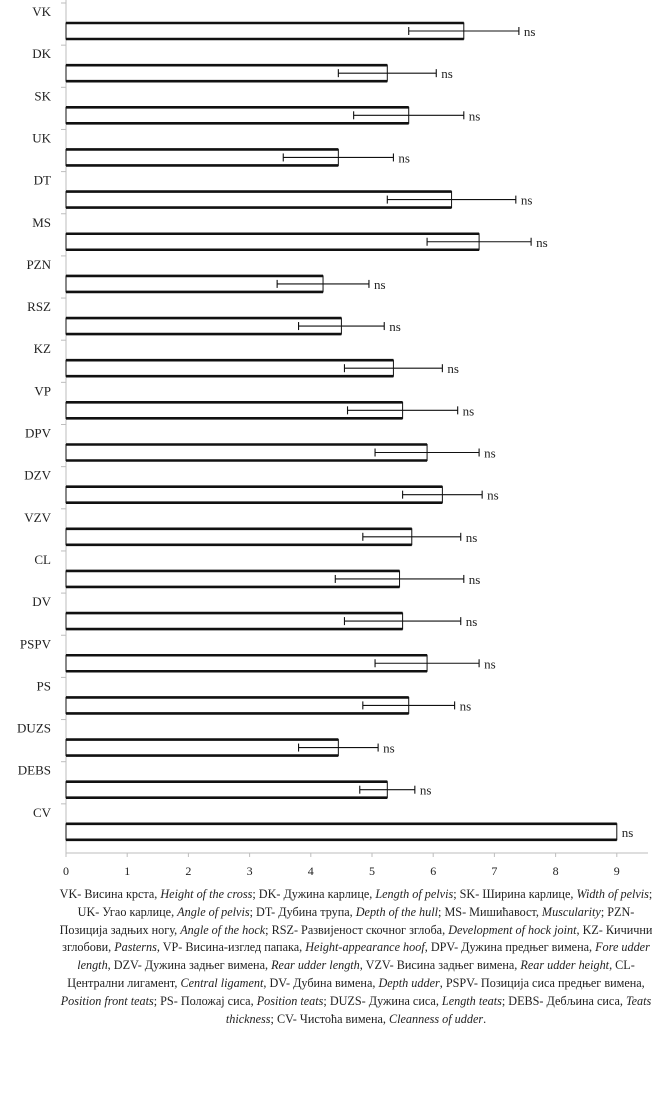 The width and height of the screenshot is (652, 1099). What do you see at coordinates (565, 965) in the screenshot?
I see `caption-term-english: Rear udder height` at bounding box center [565, 965].